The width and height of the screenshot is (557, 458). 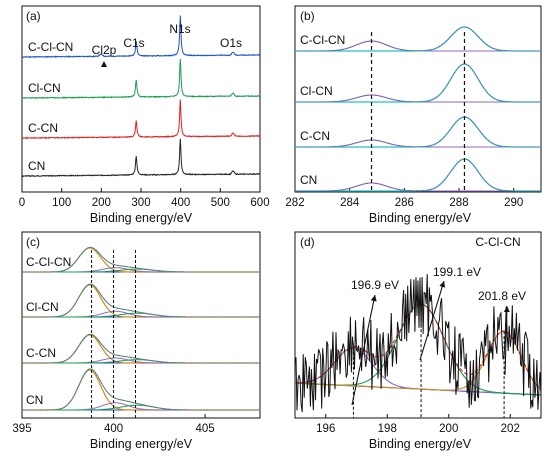 I want to click on panel-d-tick-label: 202, so click(x=510, y=429).